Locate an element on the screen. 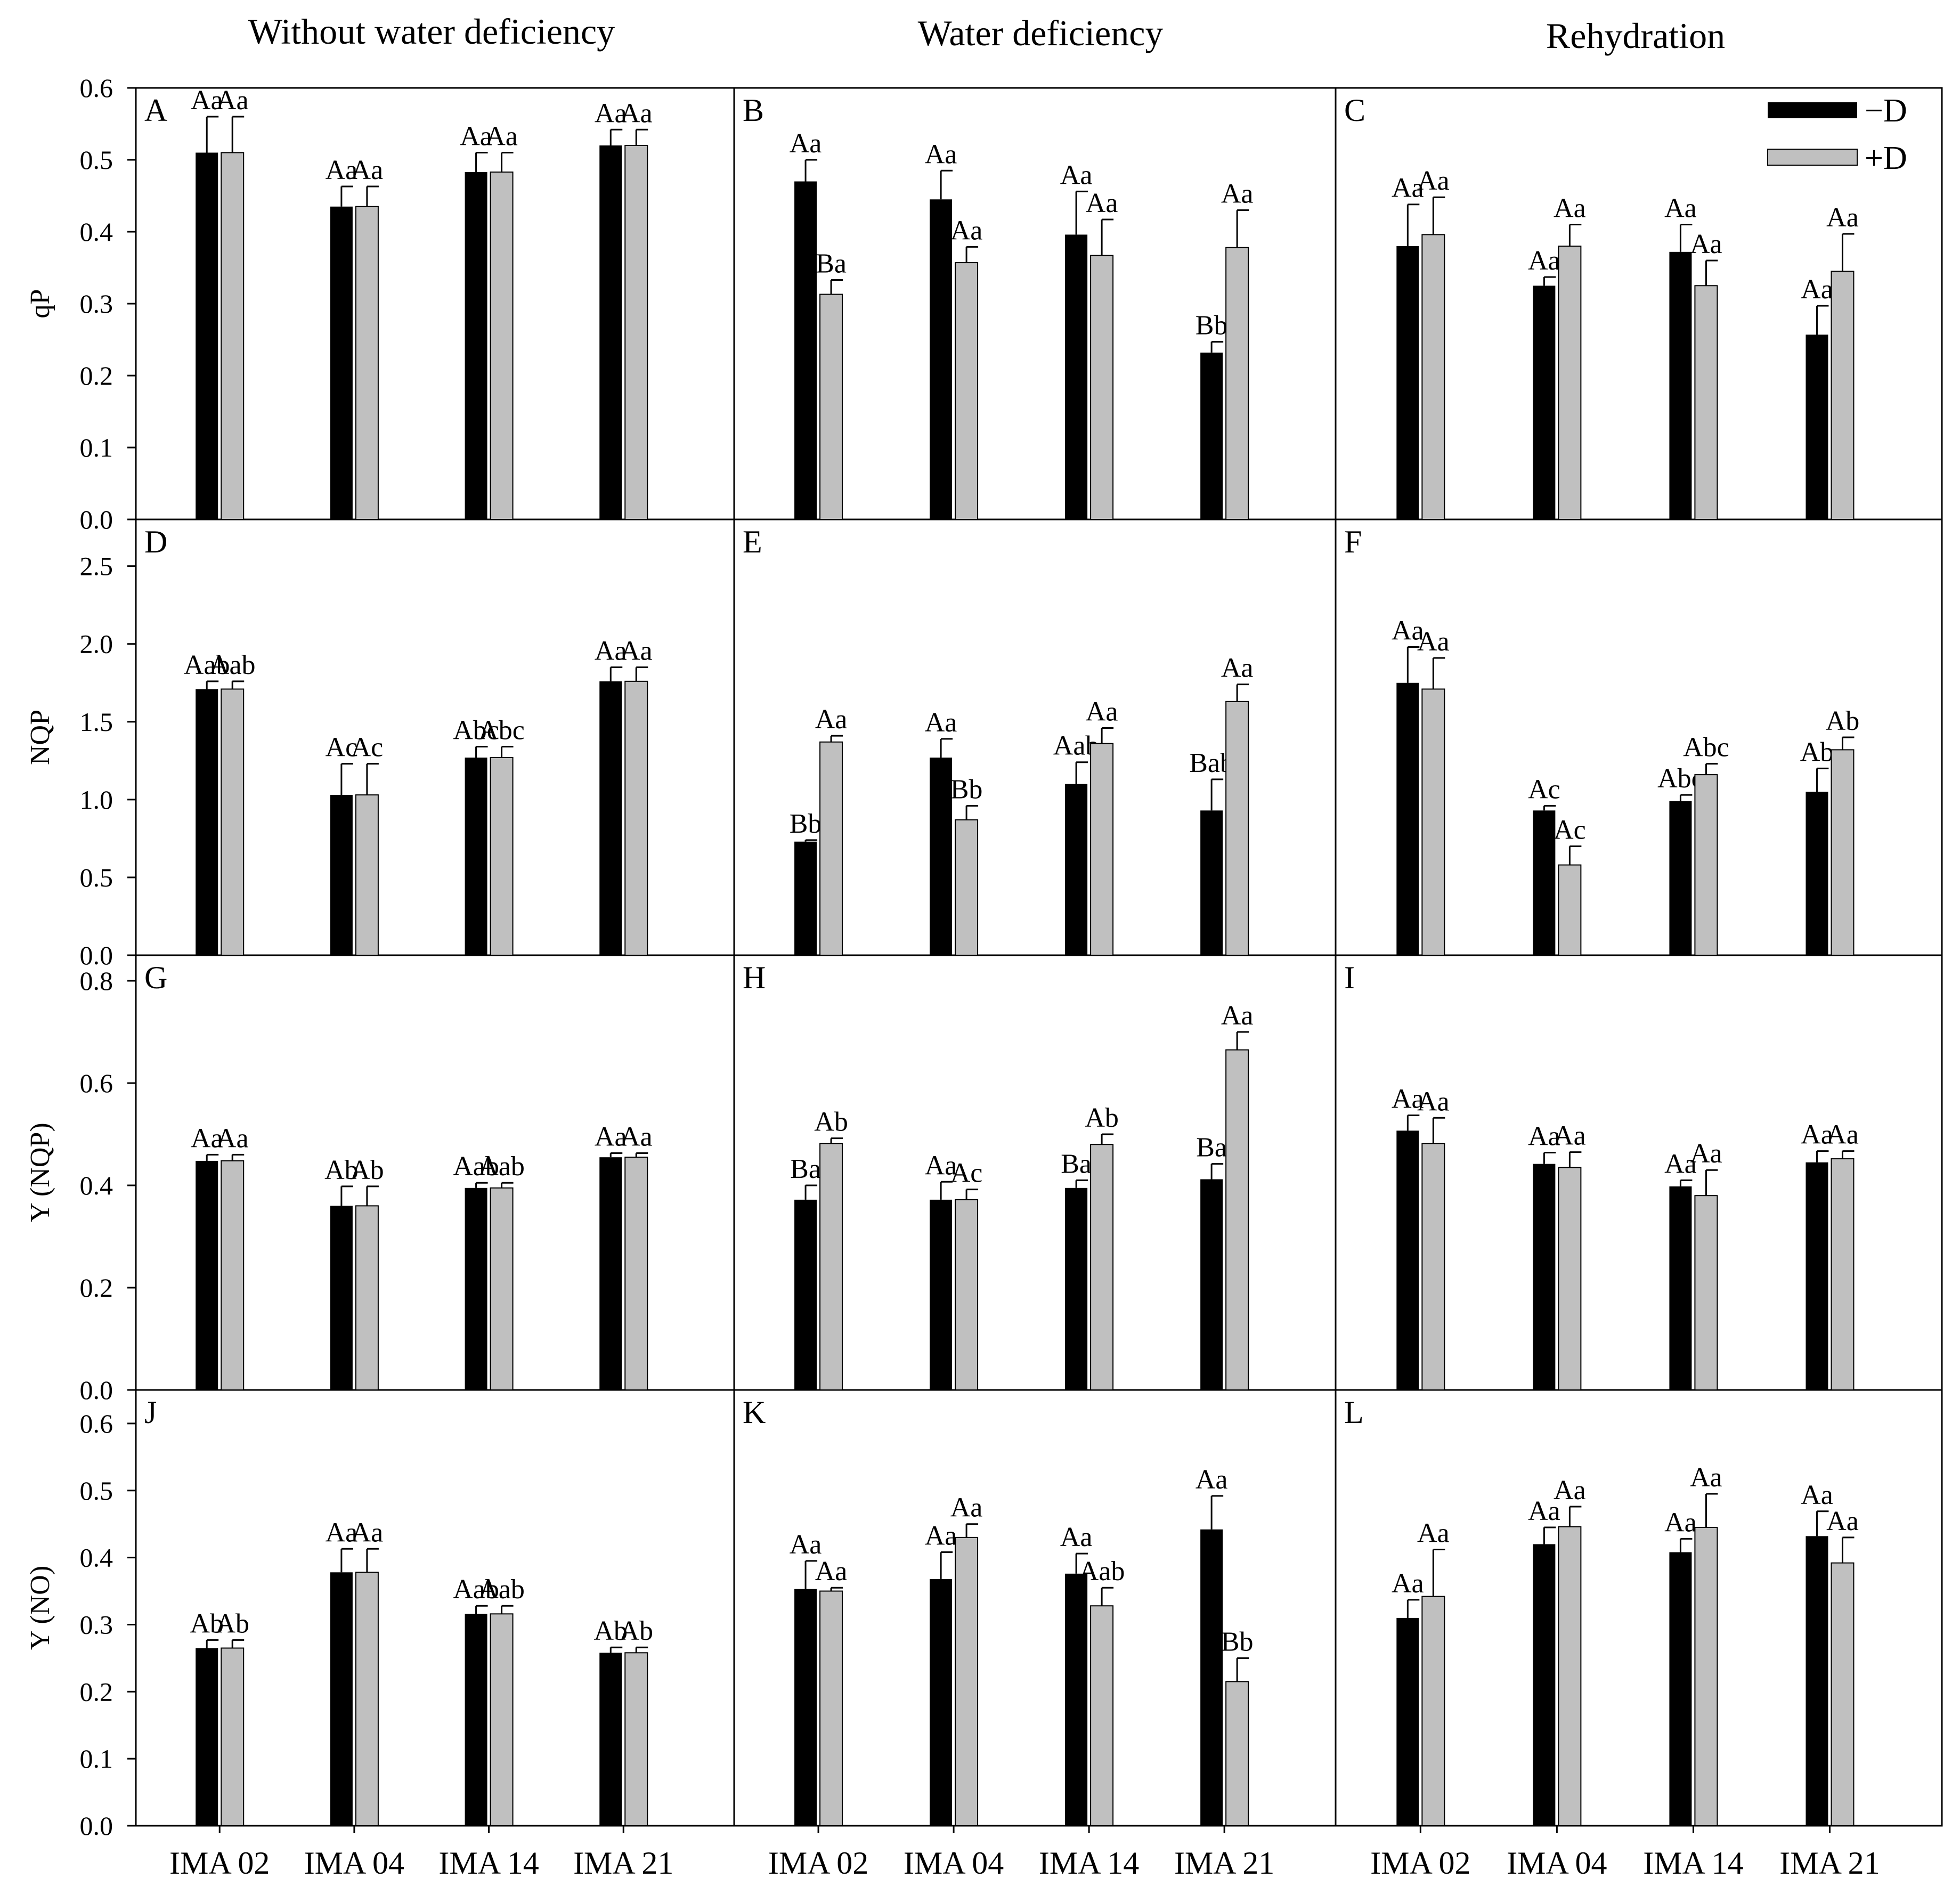 The height and width of the screenshot is (1895, 1960). column-title-water-deficiency: Water deficiency is located at coordinates (1041, 33).